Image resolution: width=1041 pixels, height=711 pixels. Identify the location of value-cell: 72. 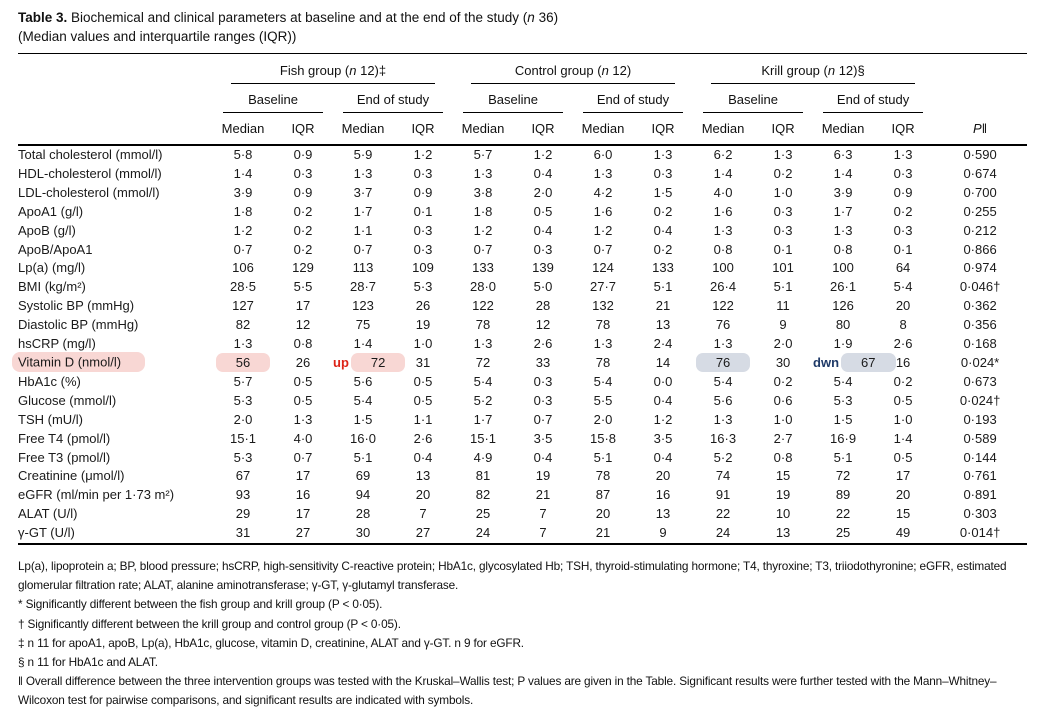
(483, 362).